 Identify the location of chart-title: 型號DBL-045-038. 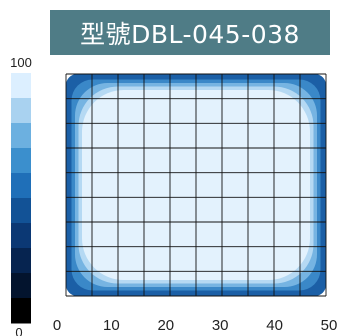
(190, 34).